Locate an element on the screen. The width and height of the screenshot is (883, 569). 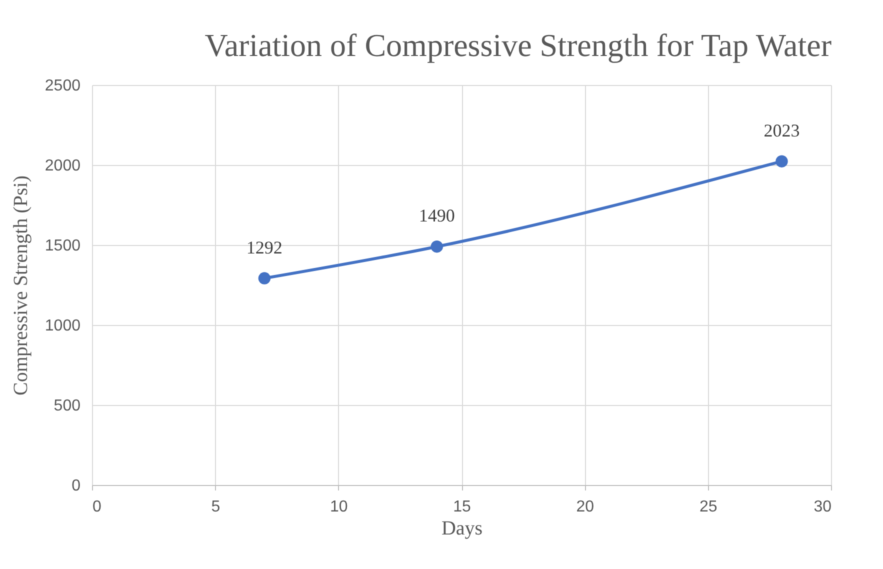
y-tick-label: 1000 is located at coordinates (62, 326).